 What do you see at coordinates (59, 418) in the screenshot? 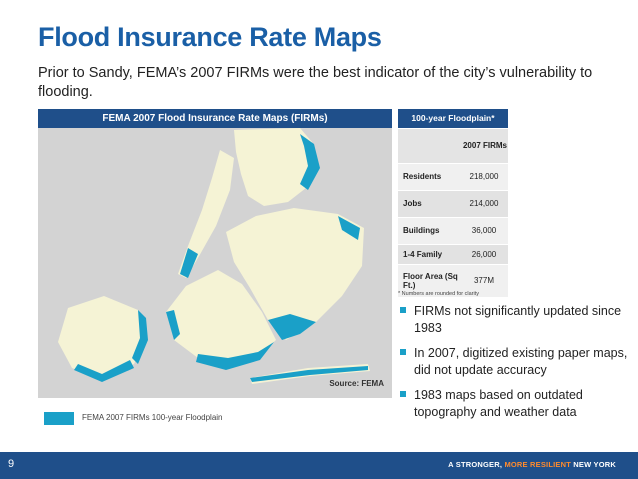
I see `legend-swatch` at bounding box center [59, 418].